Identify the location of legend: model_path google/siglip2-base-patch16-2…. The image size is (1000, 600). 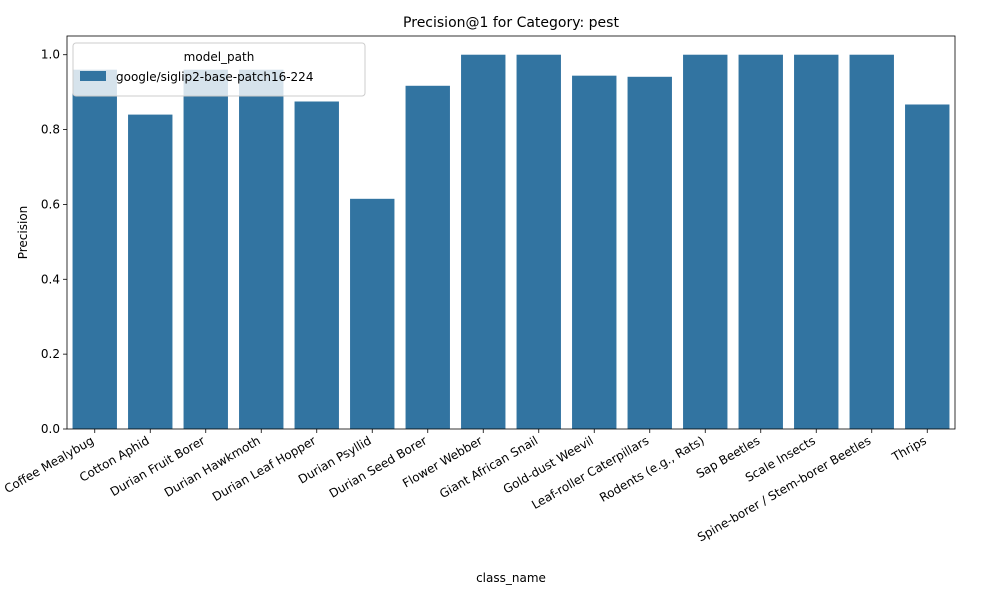
(219, 69).